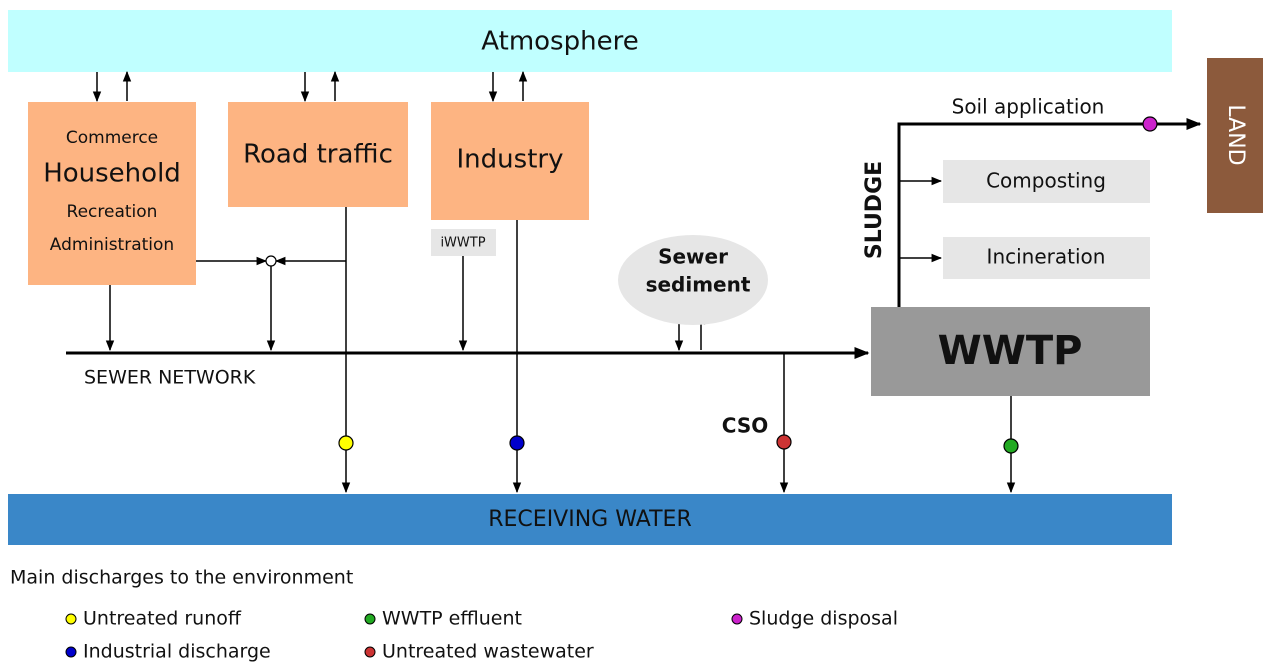  What do you see at coordinates (112, 245) in the screenshot?
I see `household-line: Administration` at bounding box center [112, 245].